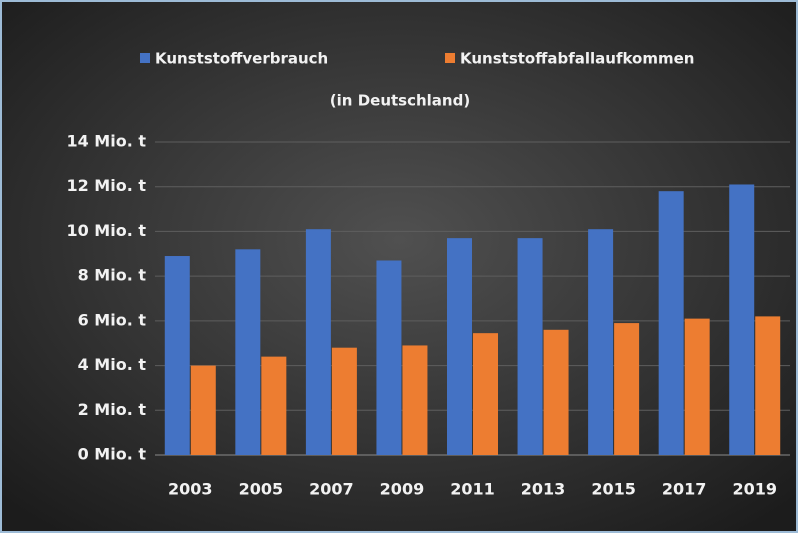 The height and width of the screenshot is (533, 798). What do you see at coordinates (112, 275) in the screenshot?
I see `y-tick-label: 8 Mio. t` at bounding box center [112, 275].